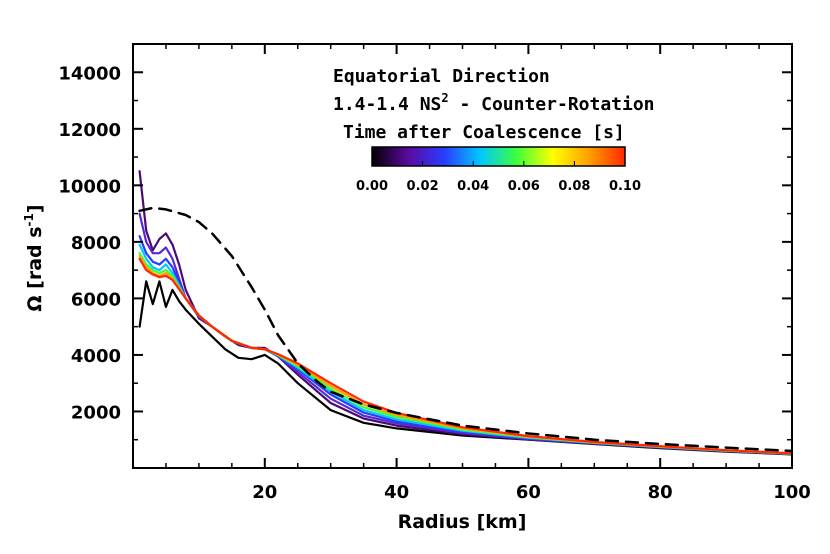  Describe the element at coordinates (444, 98) in the screenshot. I see `title-superscript: 2` at that location.